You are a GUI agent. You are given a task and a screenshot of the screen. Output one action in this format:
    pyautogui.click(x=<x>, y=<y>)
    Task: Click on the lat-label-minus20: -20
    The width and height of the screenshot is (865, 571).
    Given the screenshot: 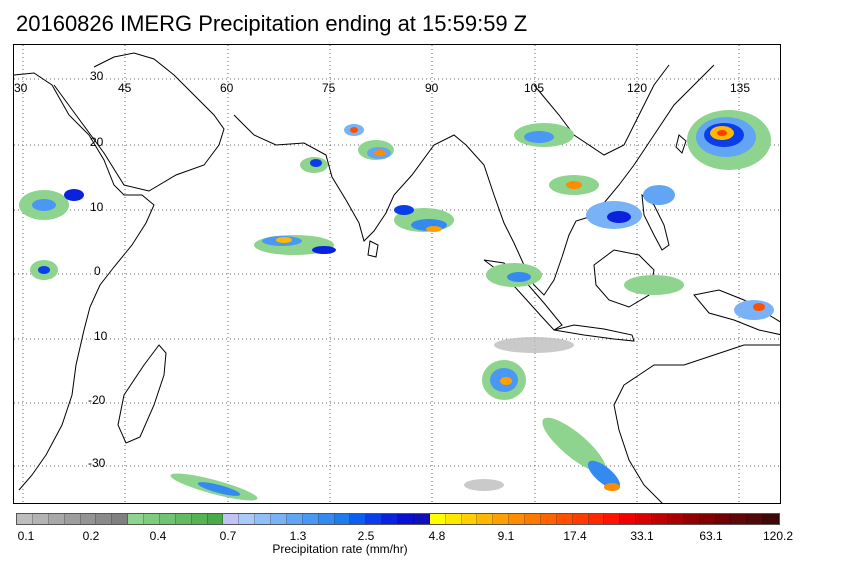 What is the action you would take?
    pyautogui.click(x=97, y=400)
    